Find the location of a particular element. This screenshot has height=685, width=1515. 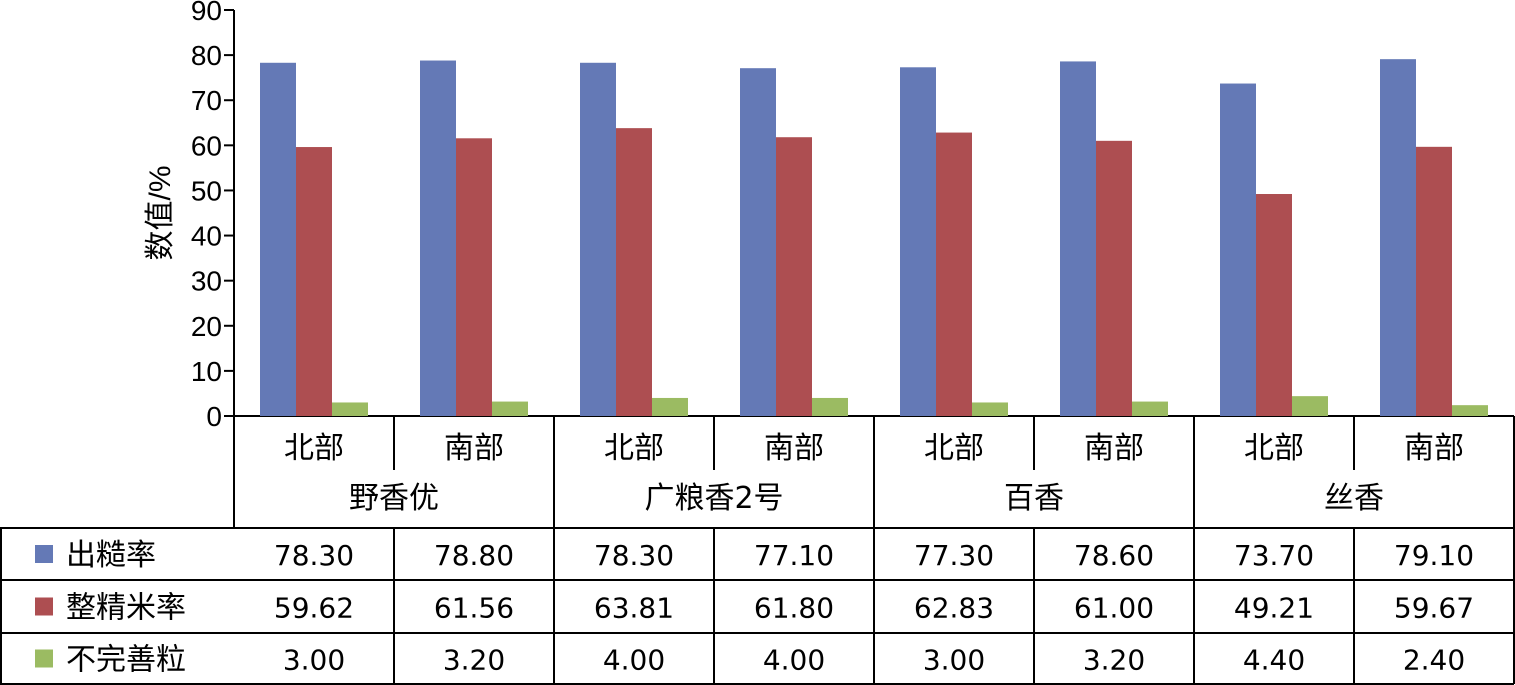

group-label: 广粮香2号 is located at coordinates (713, 498).